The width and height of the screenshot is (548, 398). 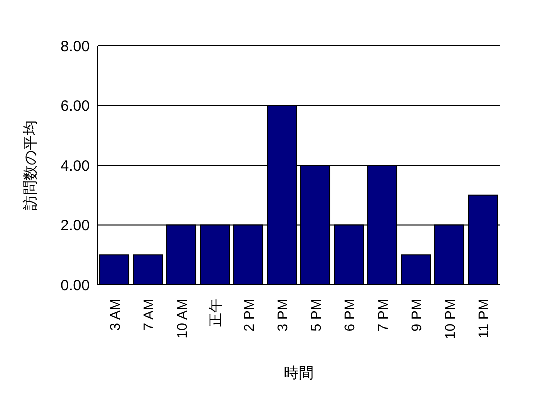 I want to click on x-tick-label: 7 PM, so click(x=382, y=315).